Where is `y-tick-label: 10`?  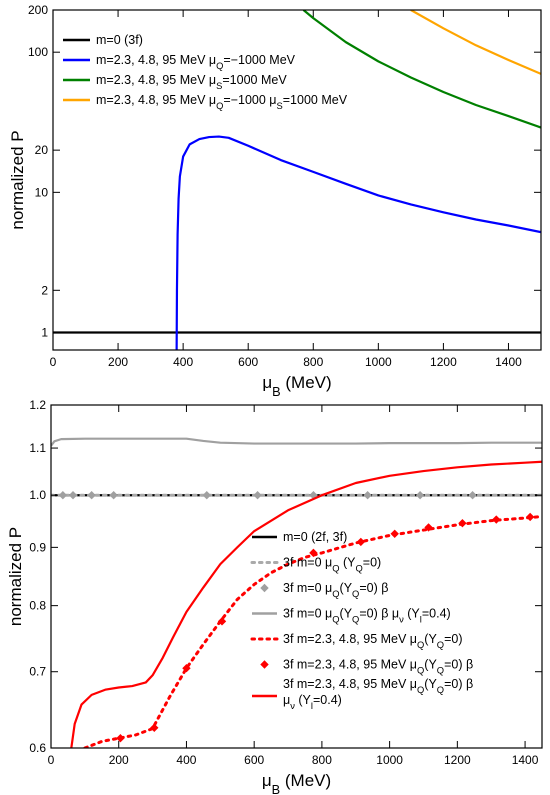
y-tick-label: 10 is located at coordinates (42, 192).